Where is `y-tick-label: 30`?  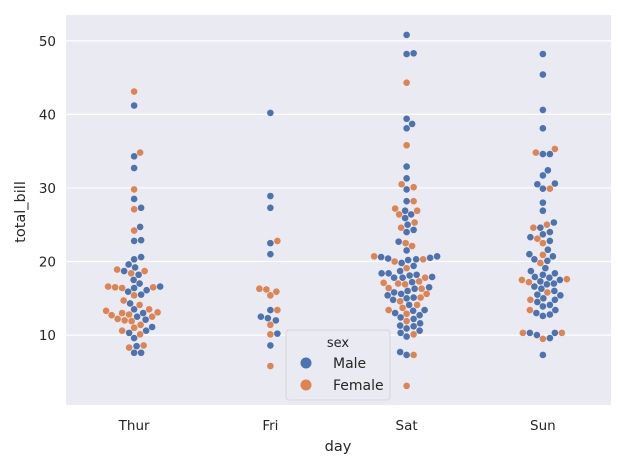 y-tick-label: 30 is located at coordinates (47, 189).